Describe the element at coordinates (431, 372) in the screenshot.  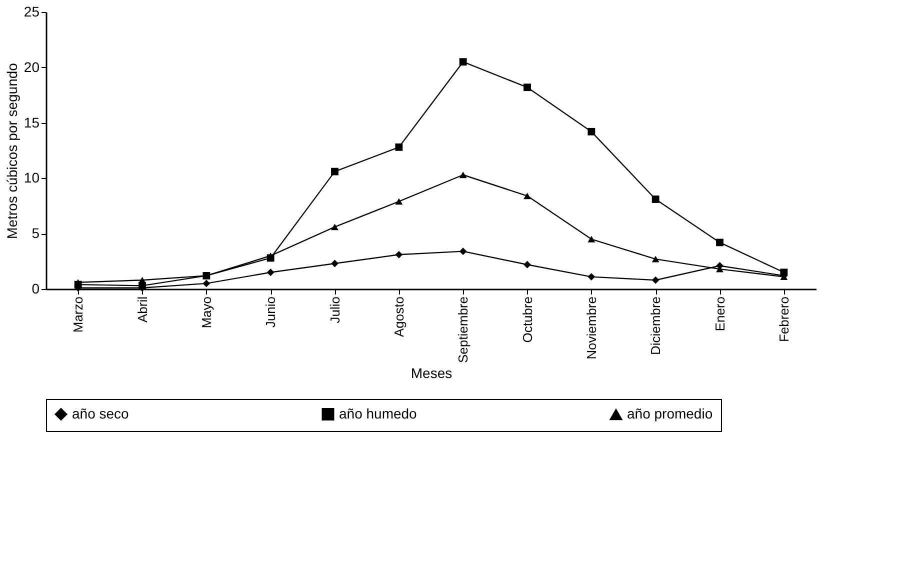
I see `x-axis-title: Meses` at that location.